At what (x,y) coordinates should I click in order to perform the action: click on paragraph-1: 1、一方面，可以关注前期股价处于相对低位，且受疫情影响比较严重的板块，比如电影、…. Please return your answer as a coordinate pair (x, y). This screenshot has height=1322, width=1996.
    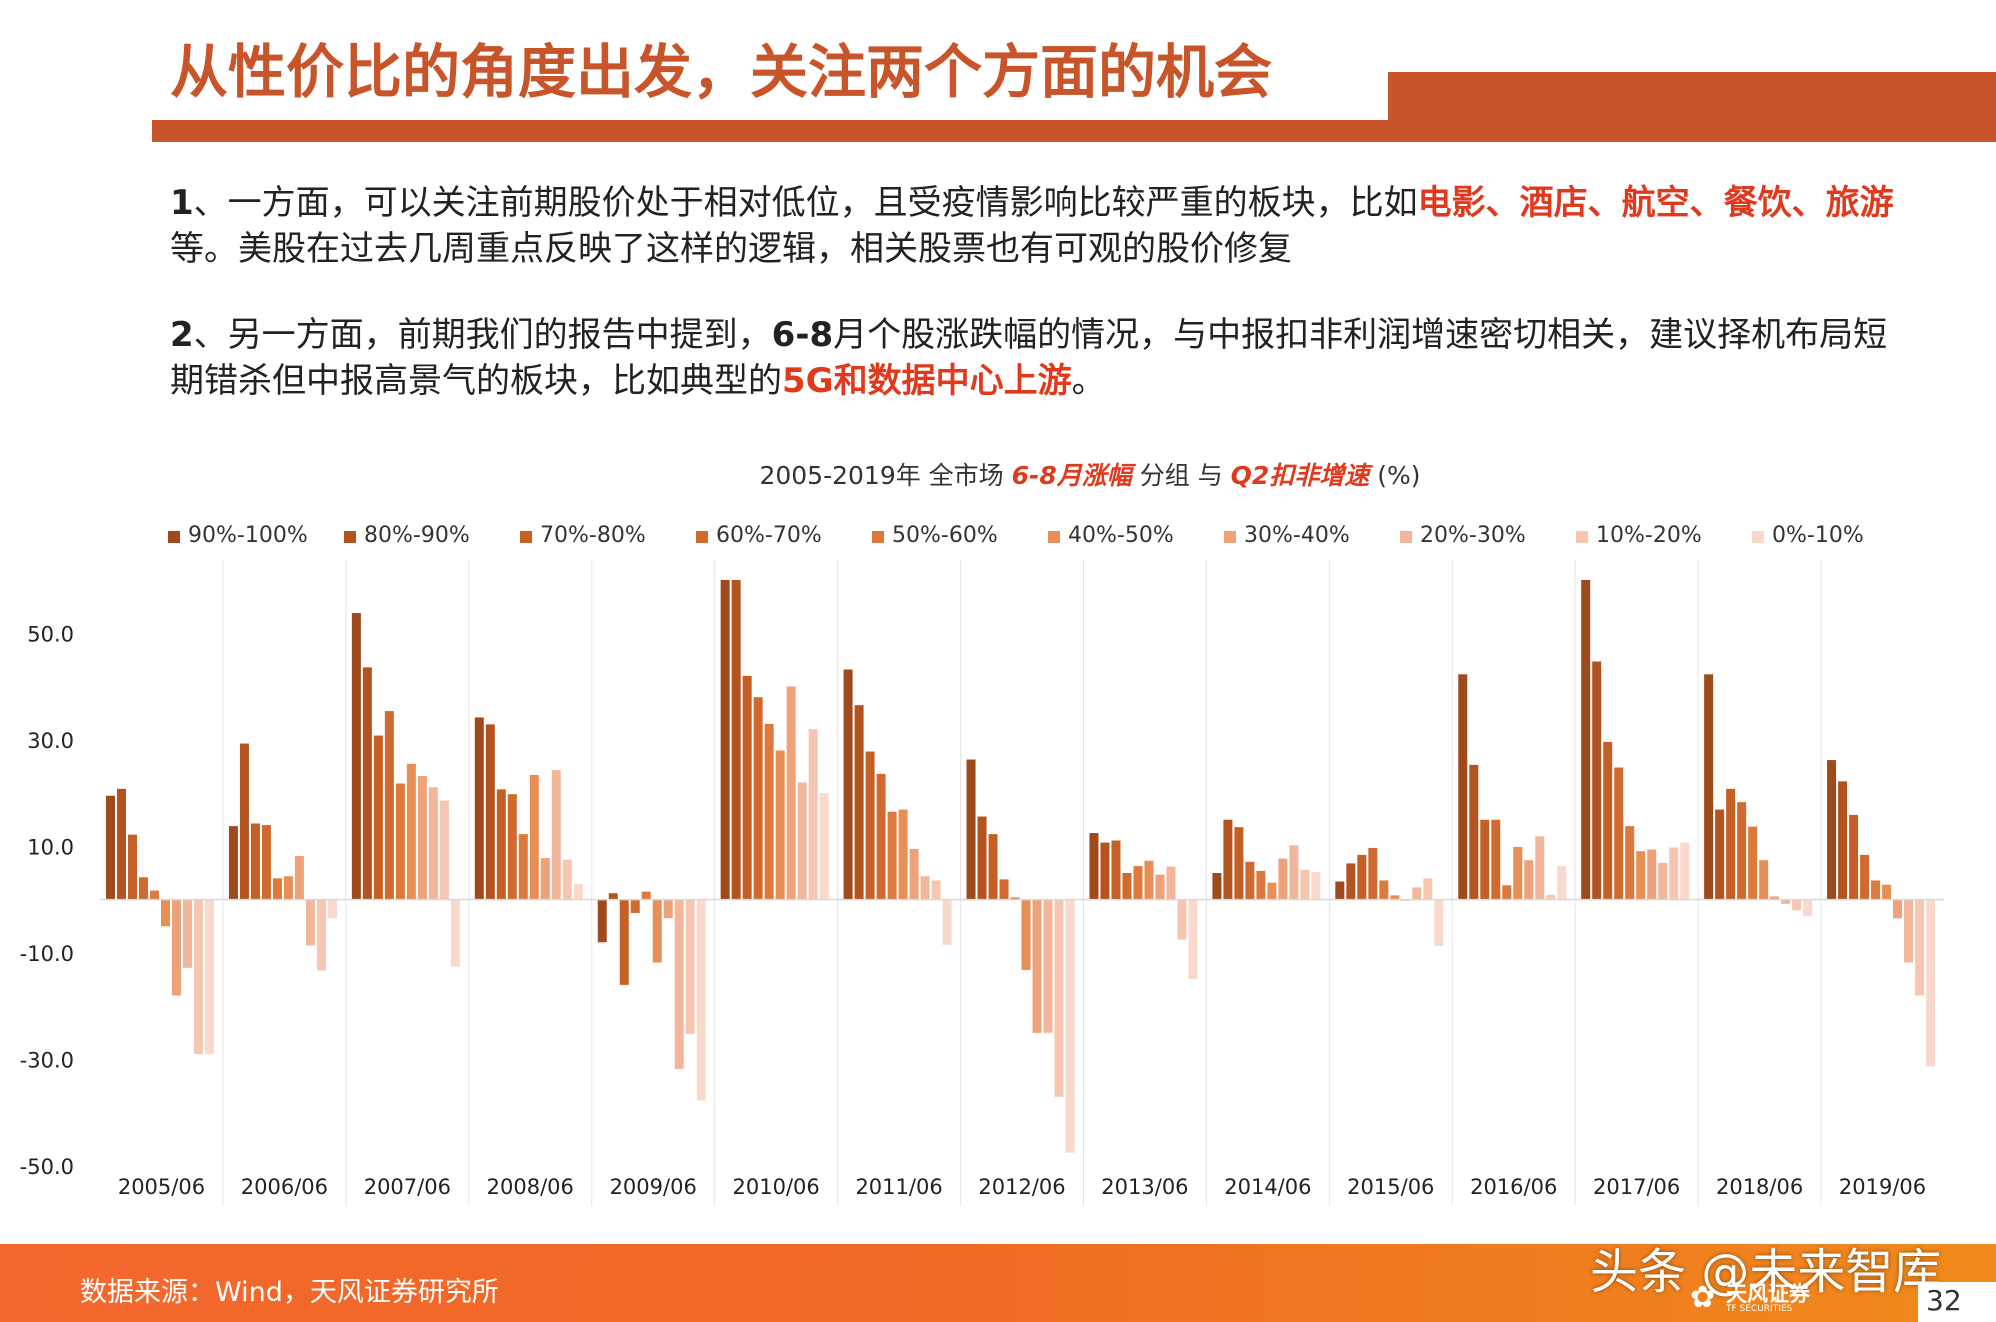
    Looking at the image, I should click on (1040, 226).